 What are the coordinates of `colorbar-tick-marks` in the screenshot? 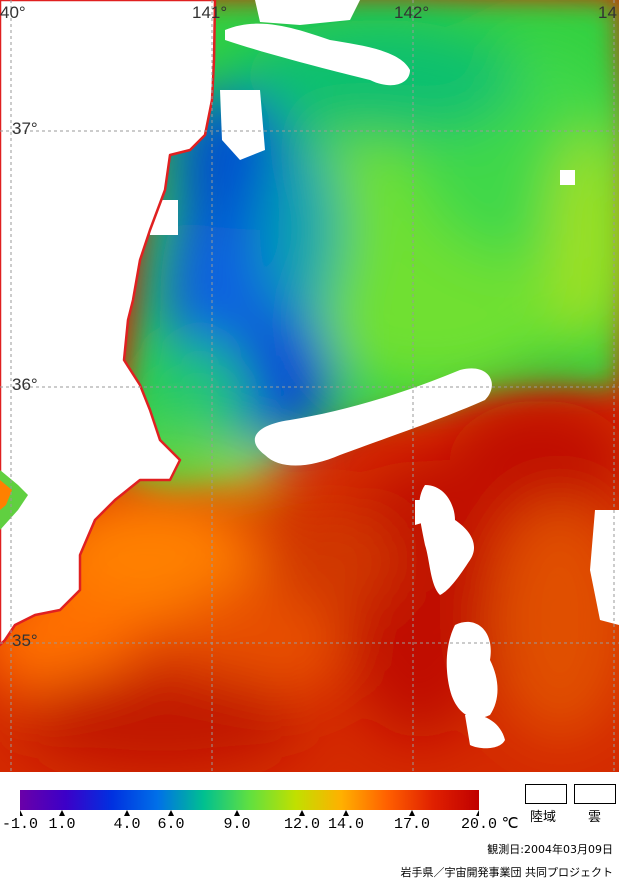 It's located at (249, 813).